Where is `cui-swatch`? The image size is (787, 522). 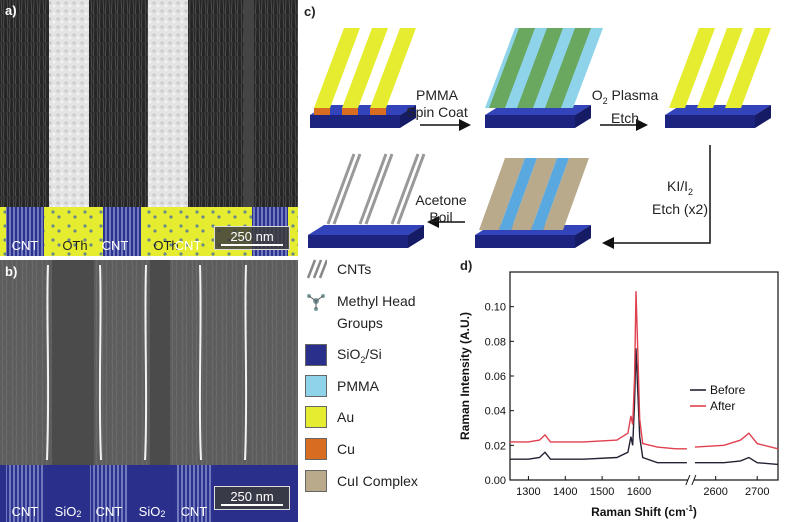 cui-swatch is located at coordinates (316, 481).